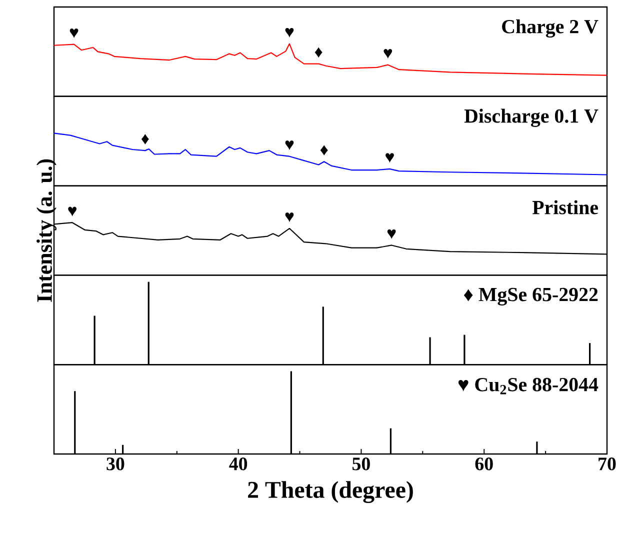 This screenshot has width=621, height=539. What do you see at coordinates (531, 117) in the screenshot?
I see `text: Discharge 0.1 V` at bounding box center [531, 117].